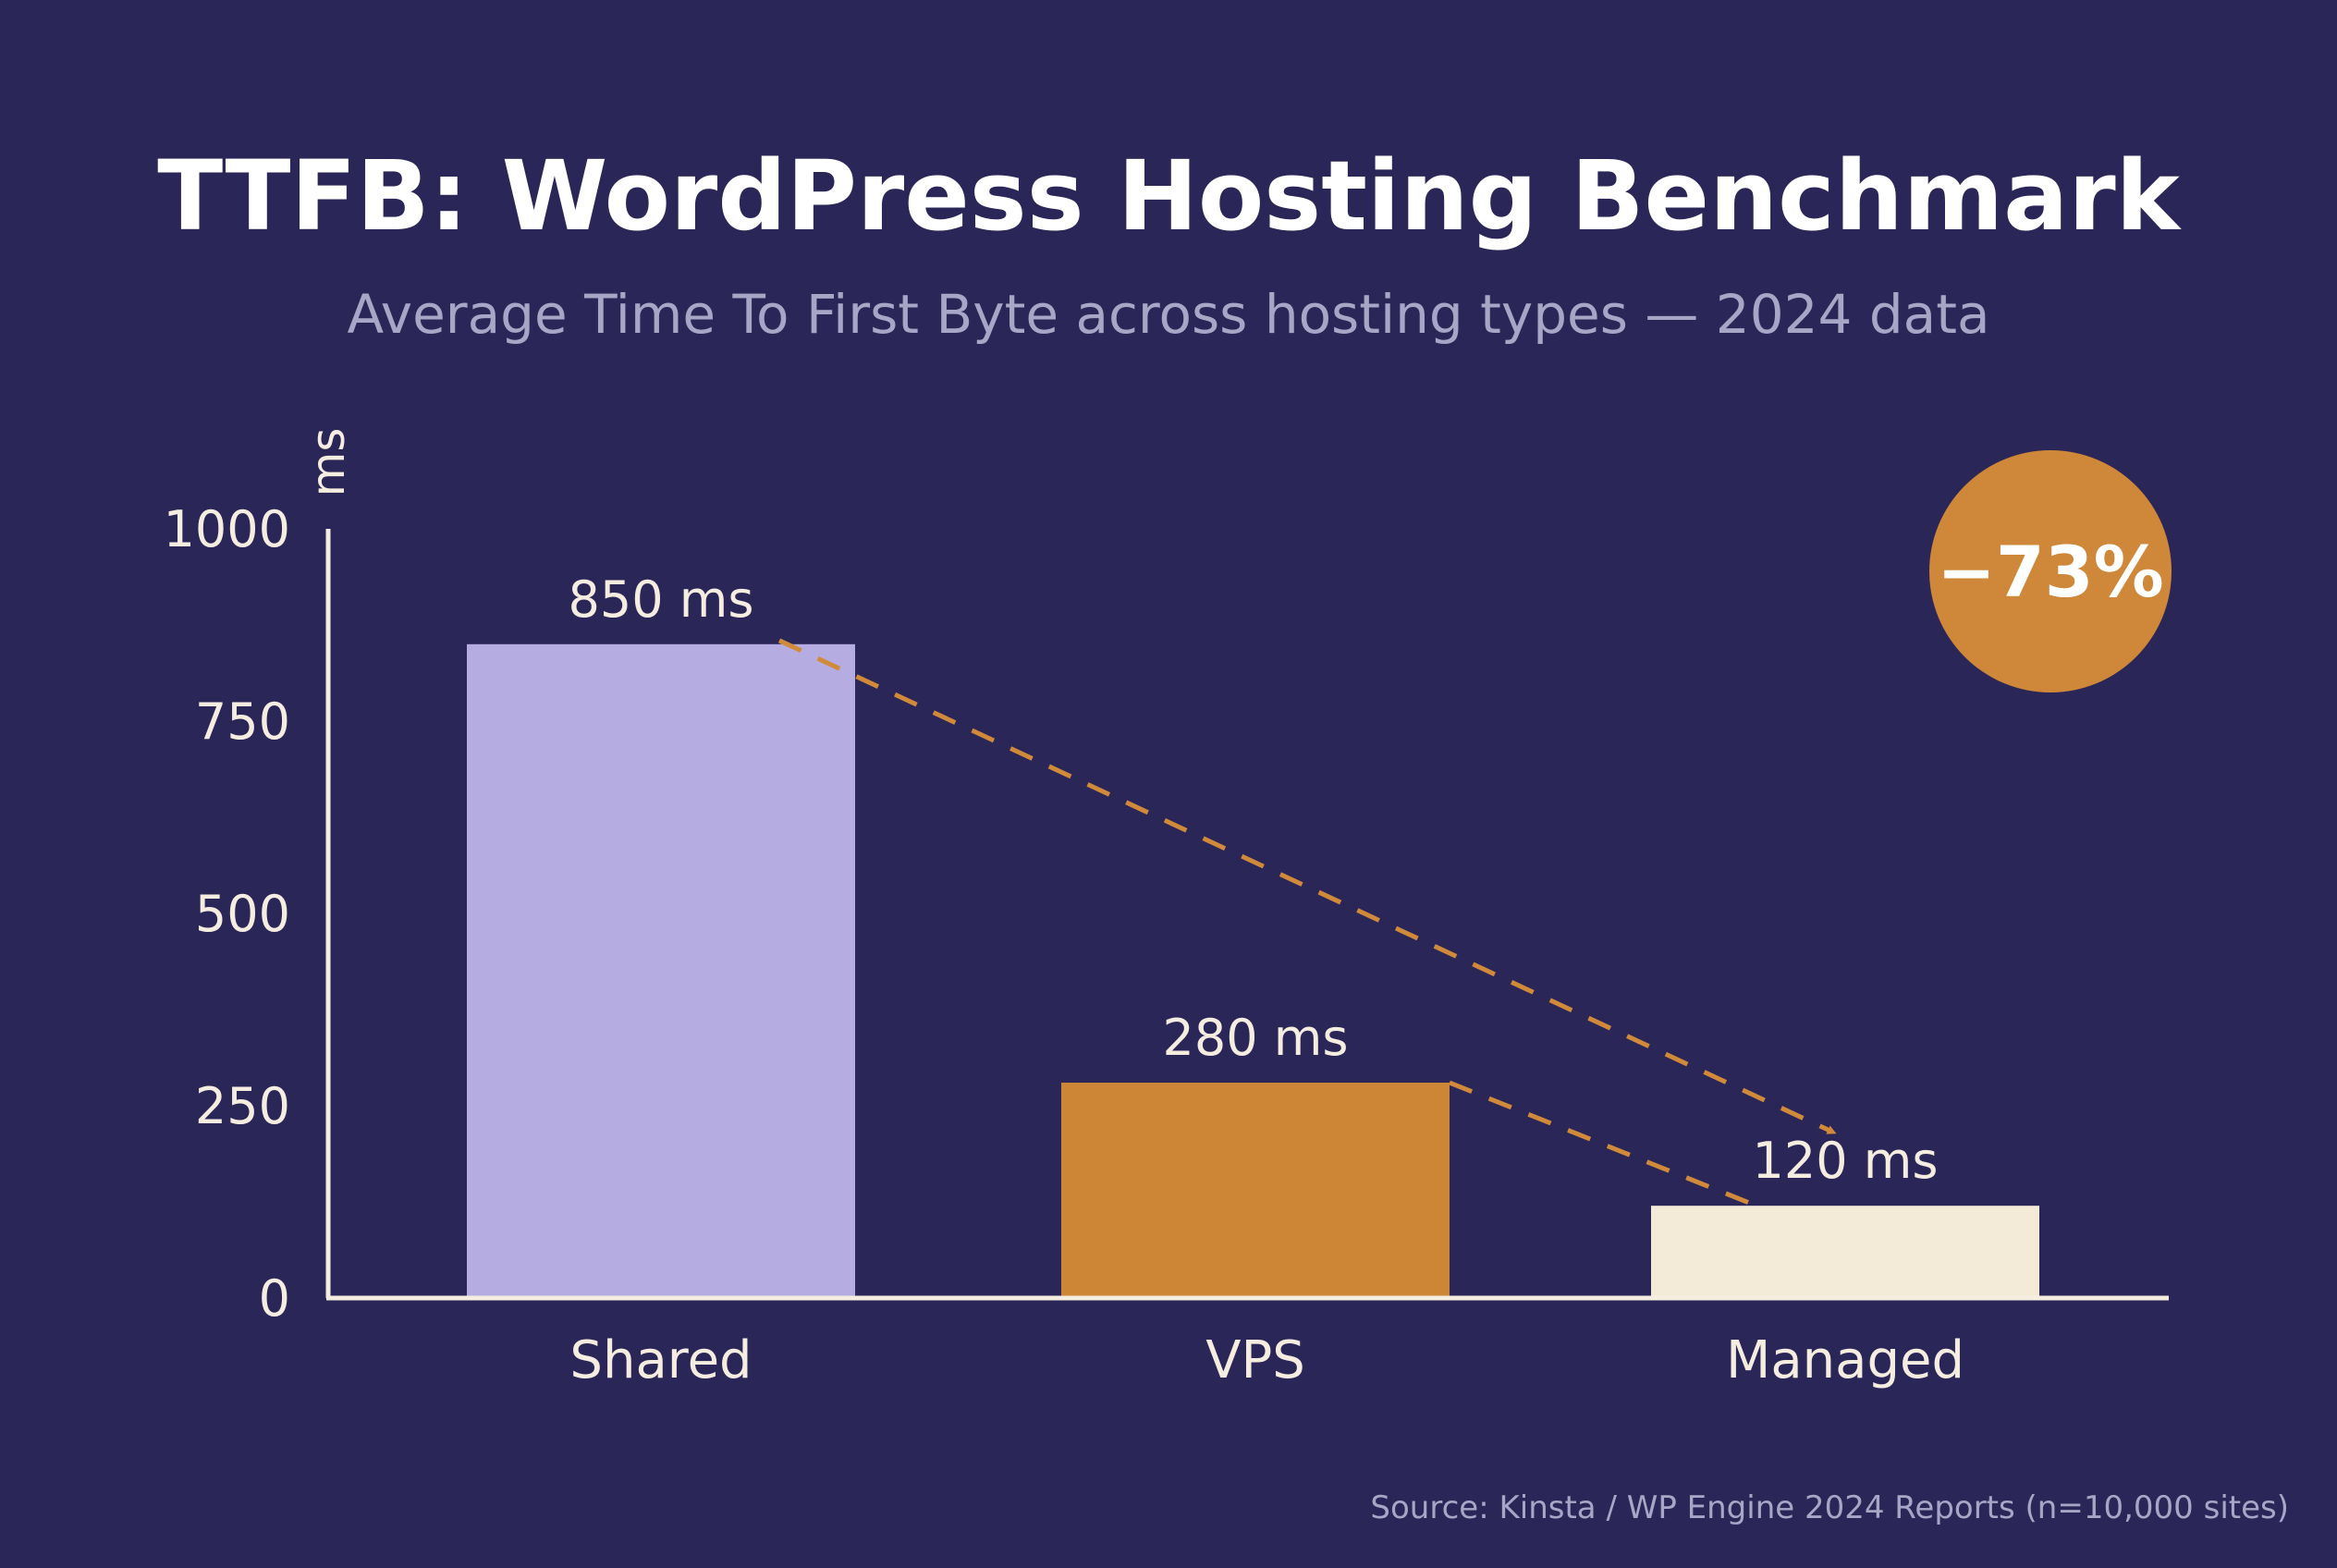 The width and height of the screenshot is (2337, 1568). Describe the element at coordinates (1845, 1360) in the screenshot. I see `x-tick-label-managed: Managed` at that location.